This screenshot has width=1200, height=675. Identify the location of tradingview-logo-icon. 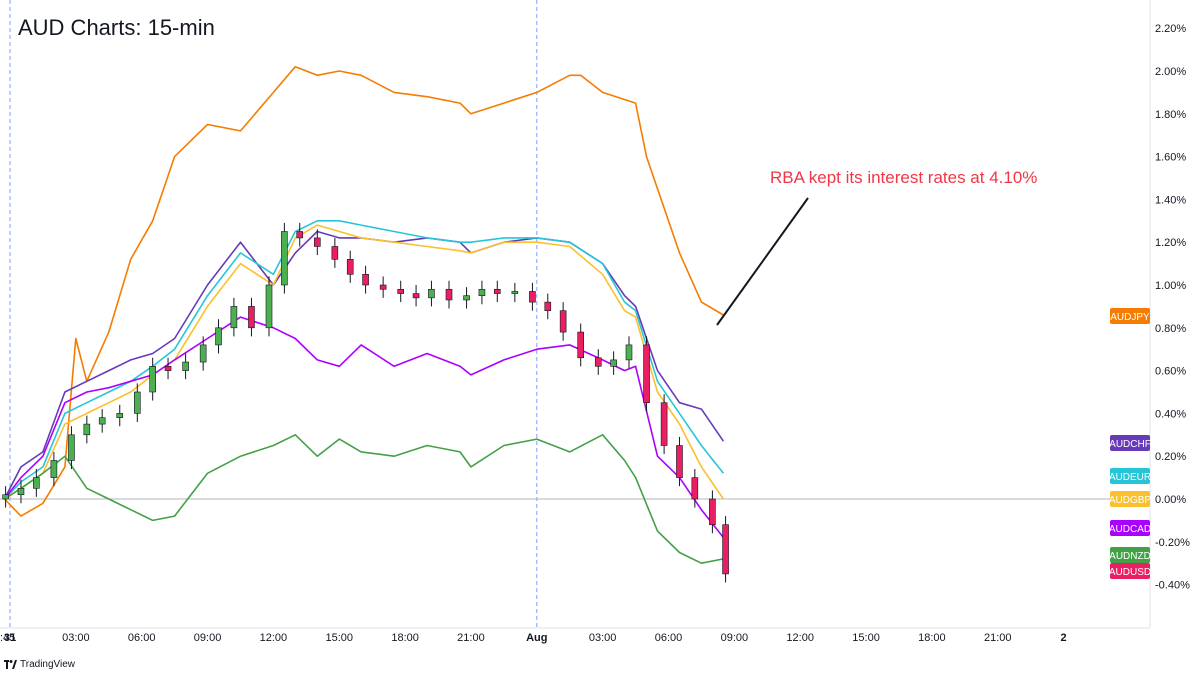
(10, 664).